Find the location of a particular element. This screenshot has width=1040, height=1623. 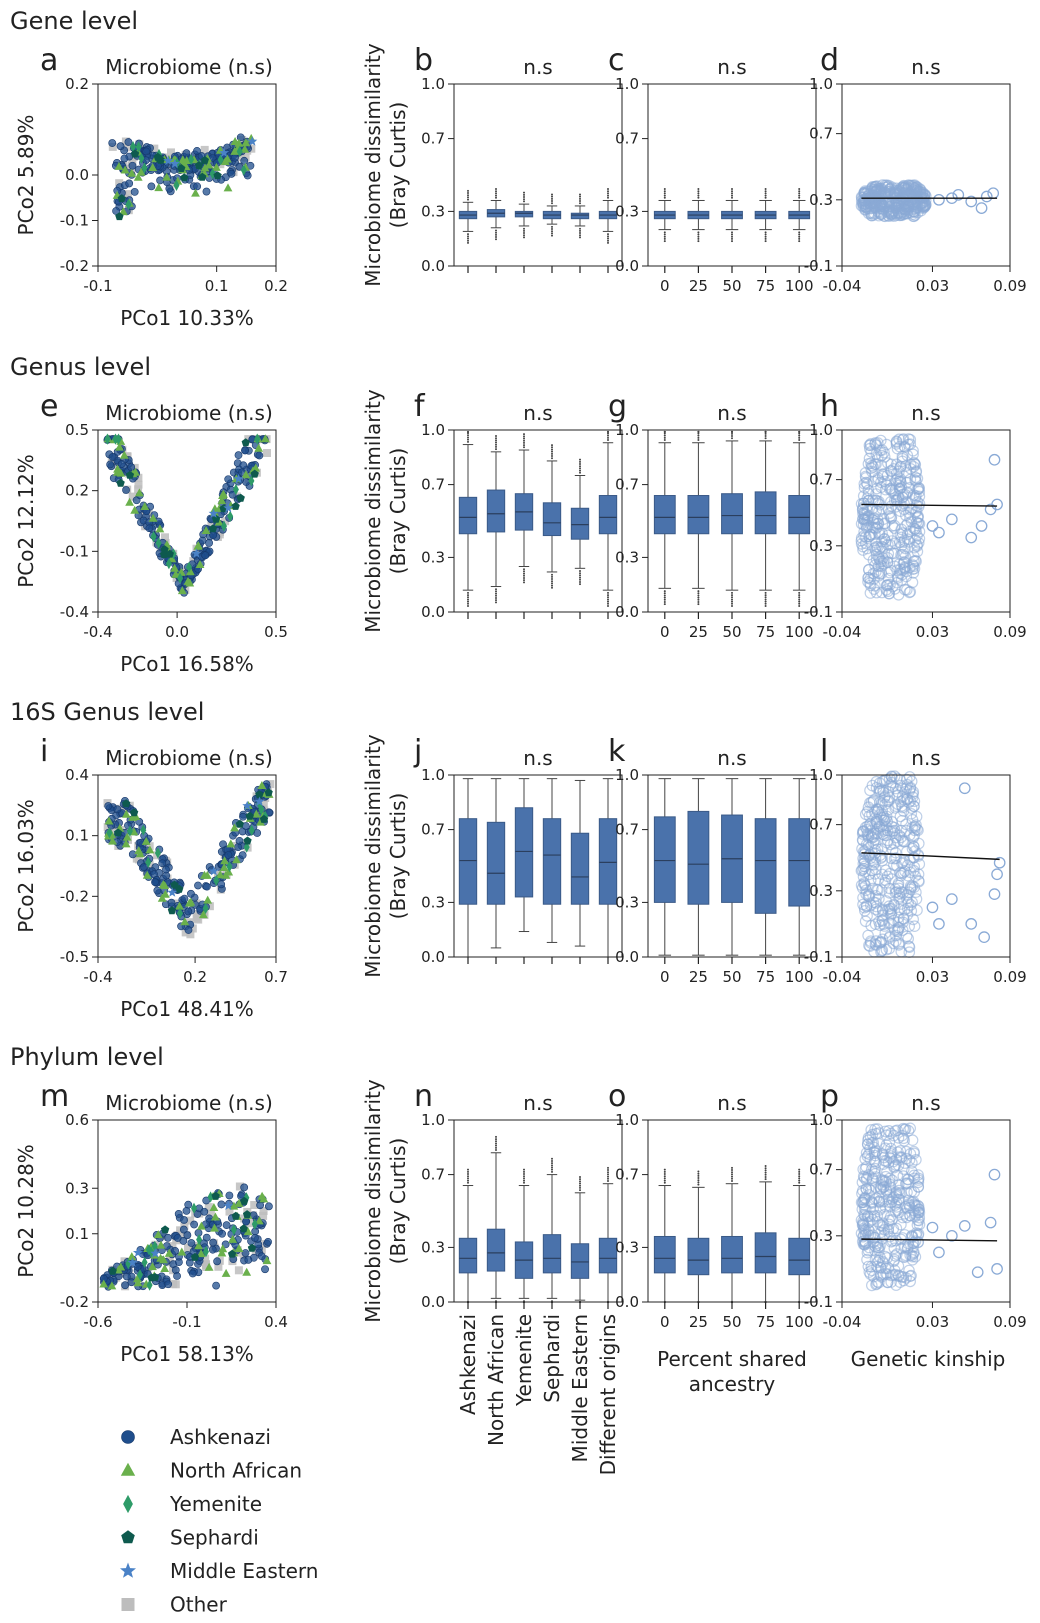

x-tick-label: 0.09 is located at coordinates (1009, 286).